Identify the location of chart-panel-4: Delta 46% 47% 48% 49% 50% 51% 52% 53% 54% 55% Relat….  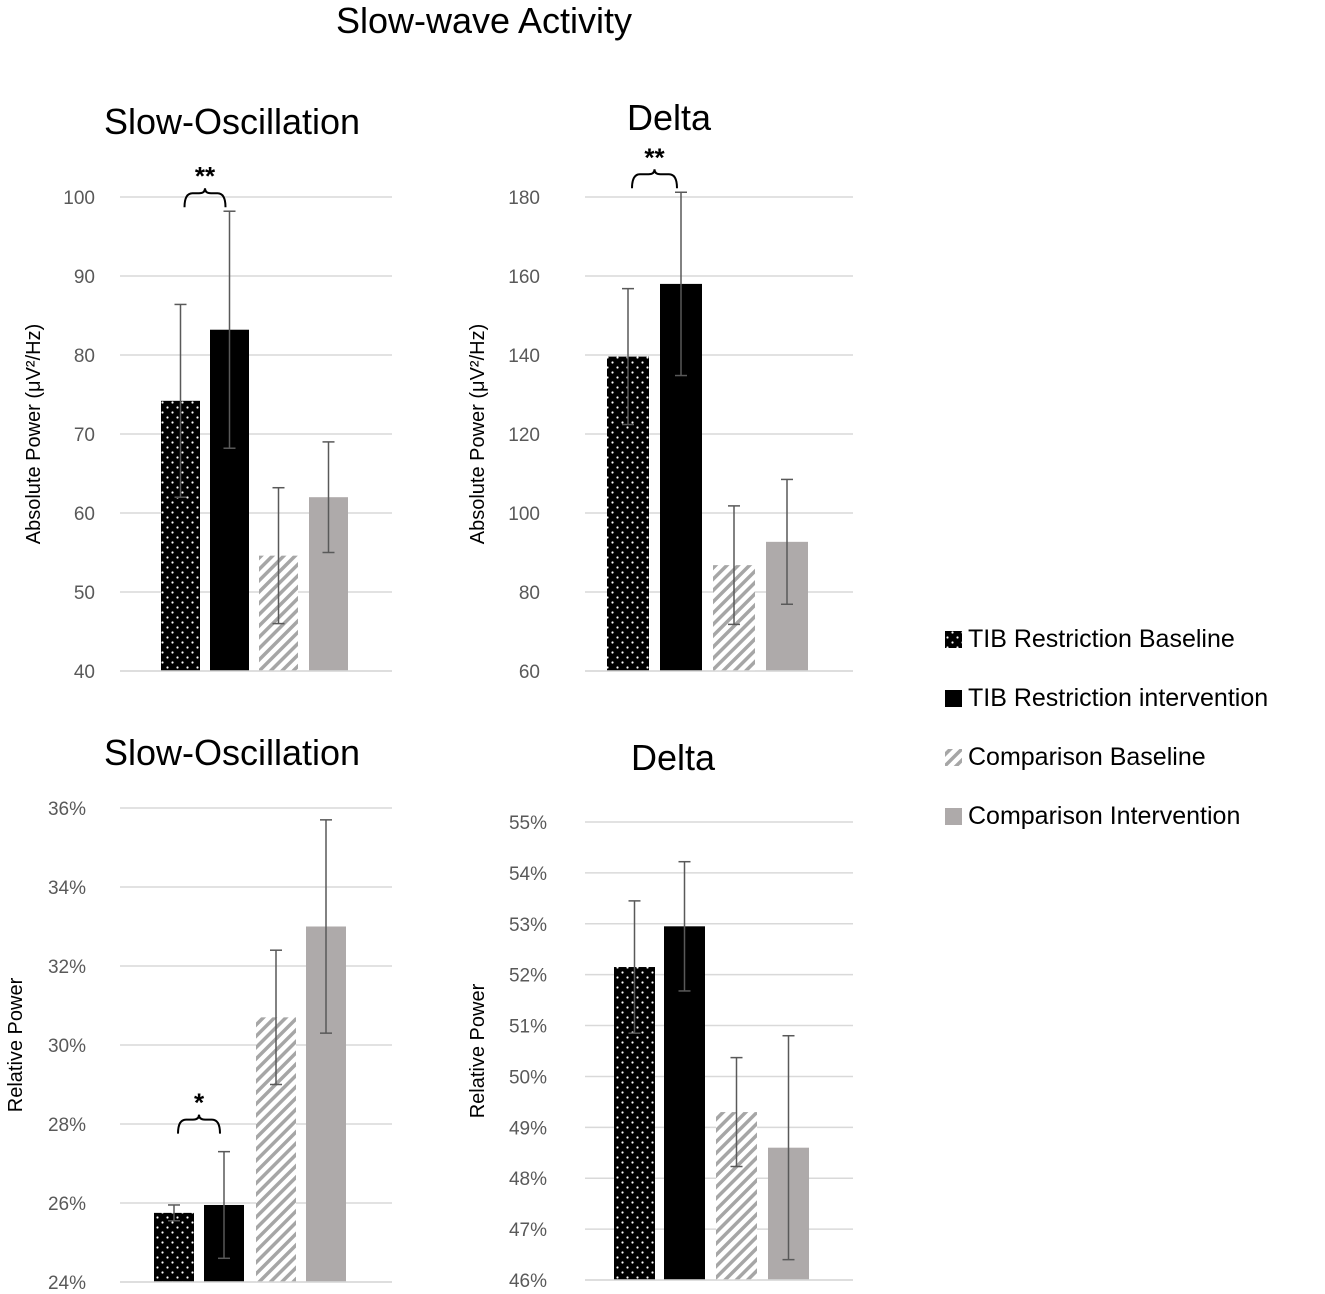
(660, 1014).